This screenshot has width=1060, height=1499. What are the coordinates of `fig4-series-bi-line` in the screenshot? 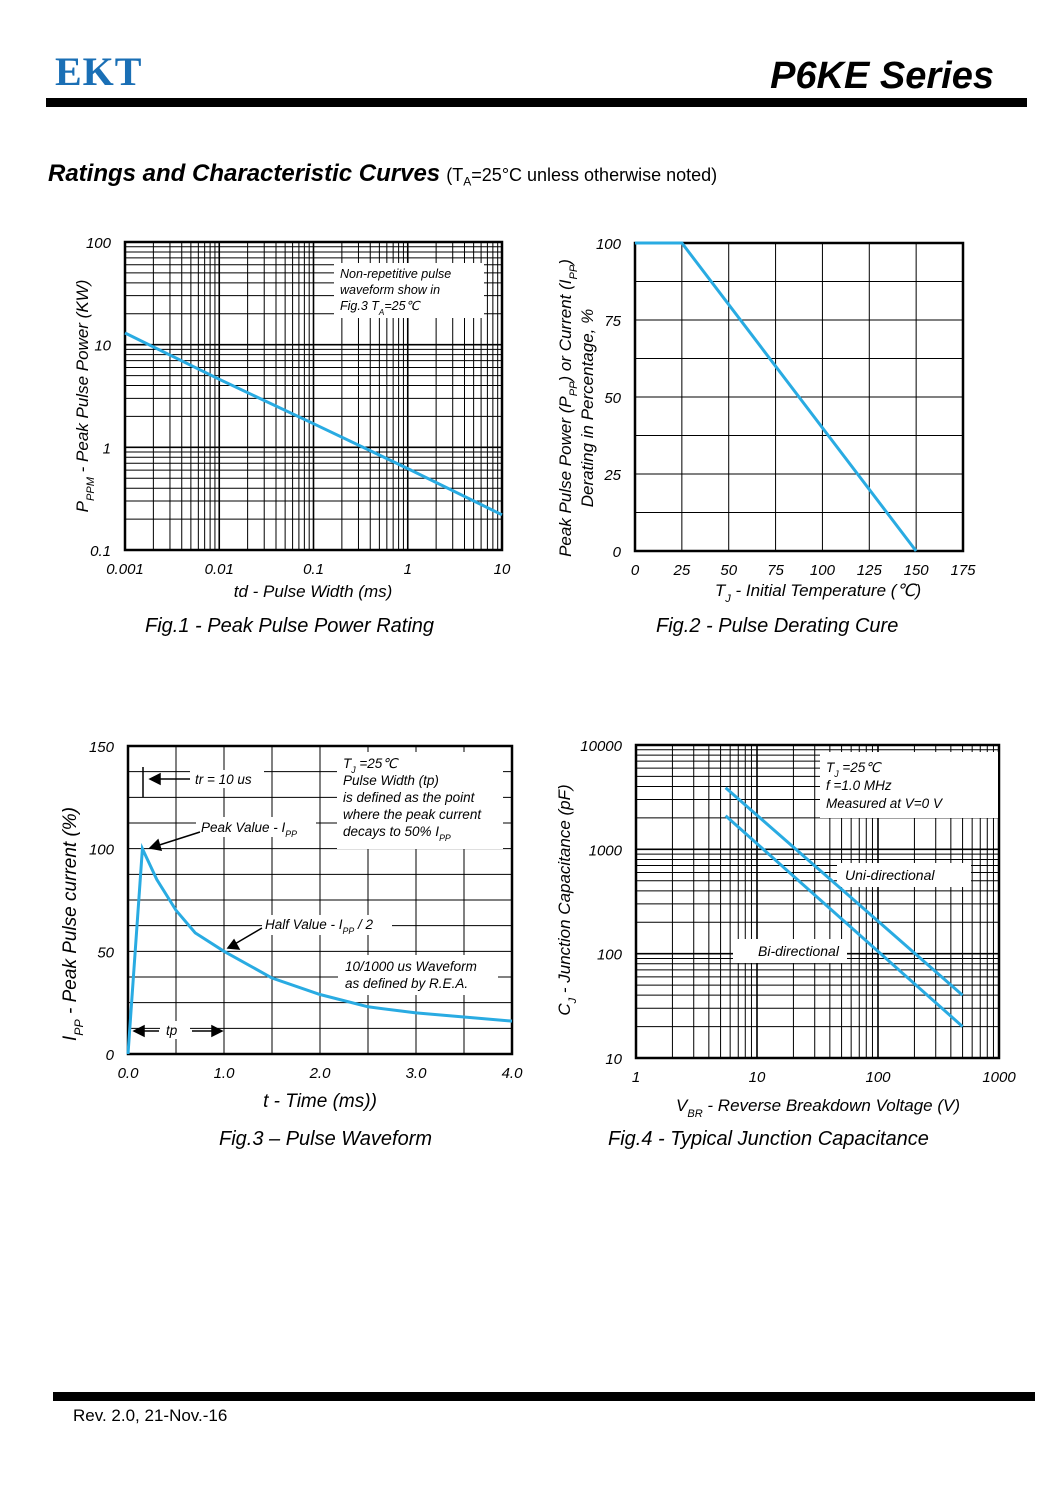 It's located at (844, 921).